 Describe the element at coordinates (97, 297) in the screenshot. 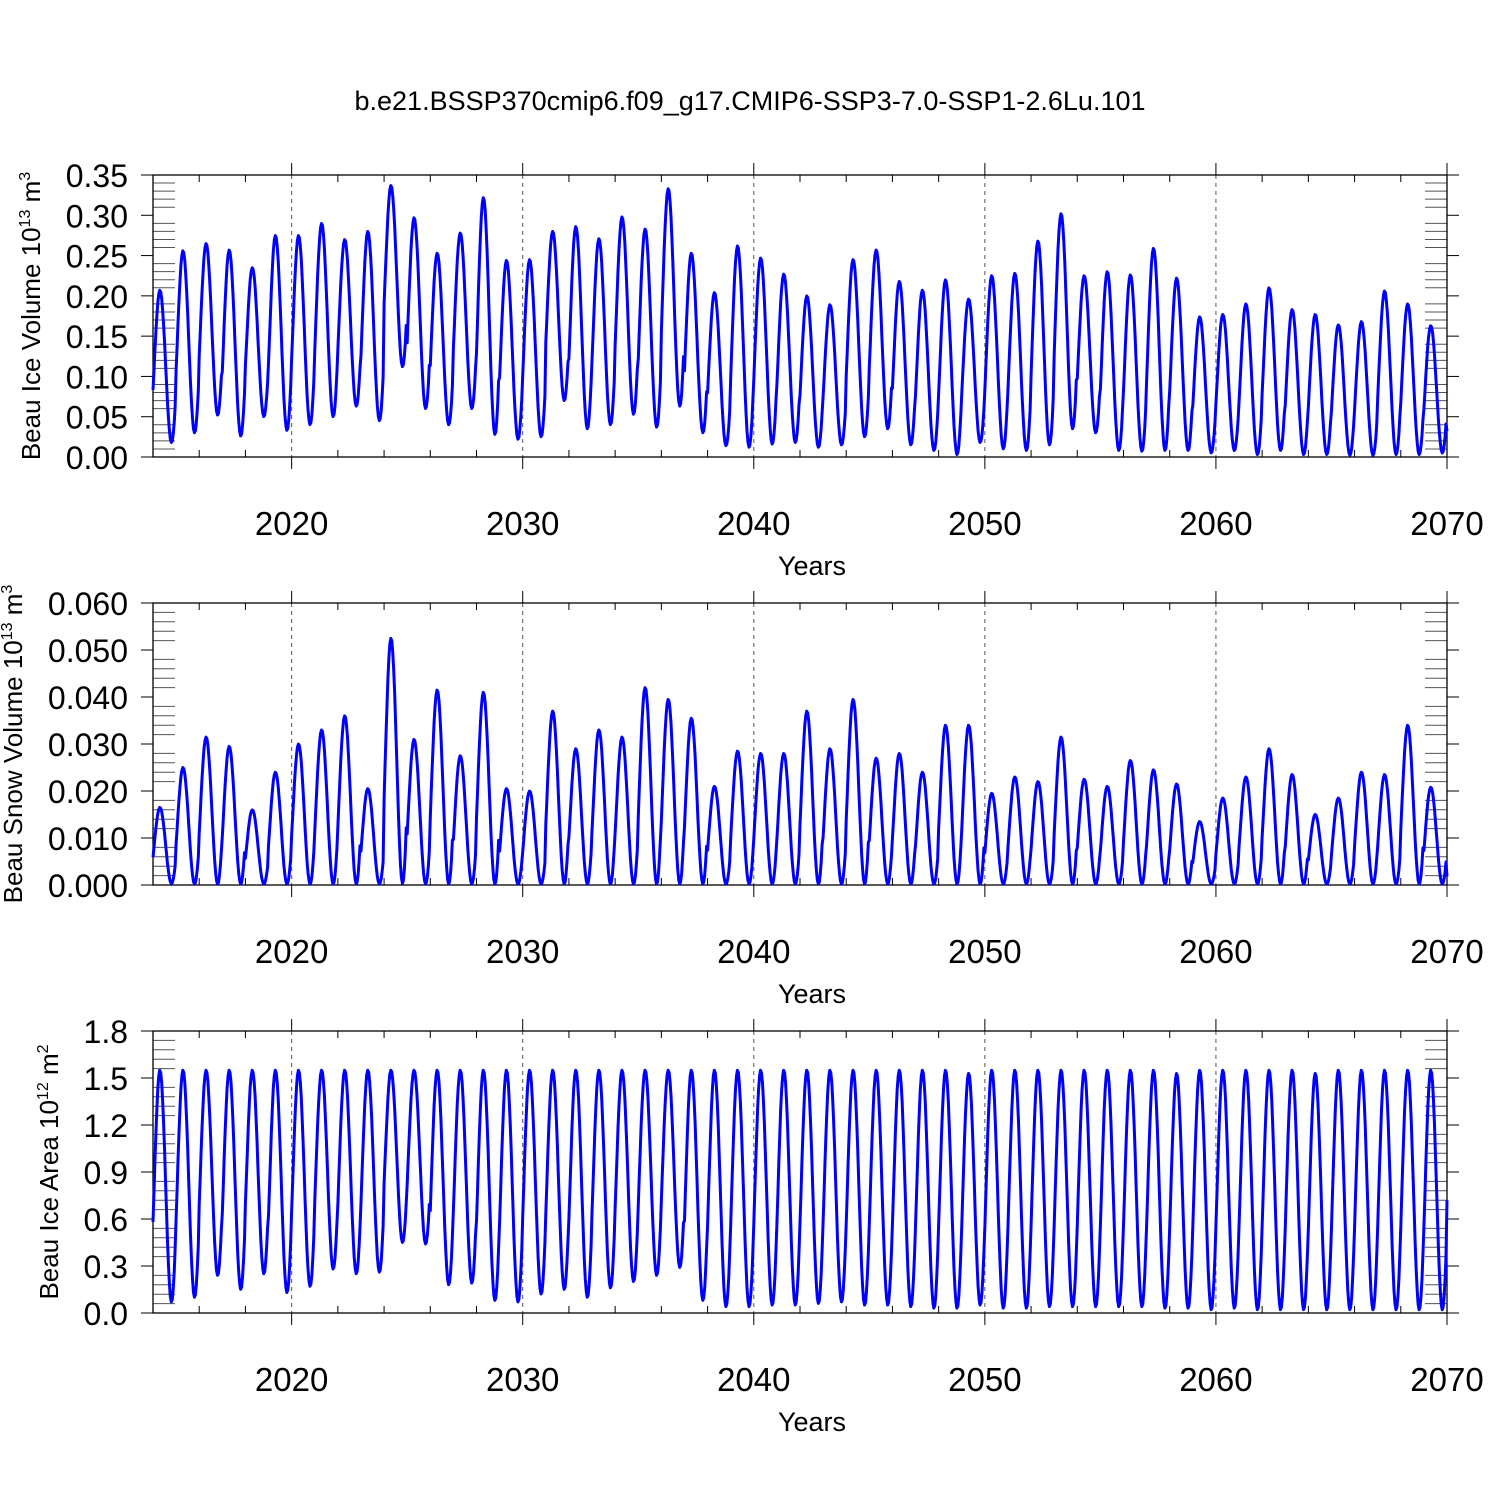

I see `y-tick-label: 0.20` at that location.